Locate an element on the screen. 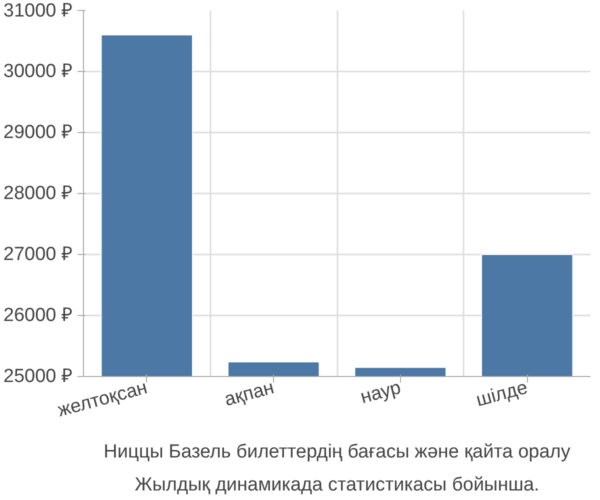 This screenshot has width=600, height=500. x-tick-label: шілде is located at coordinates (502, 394).